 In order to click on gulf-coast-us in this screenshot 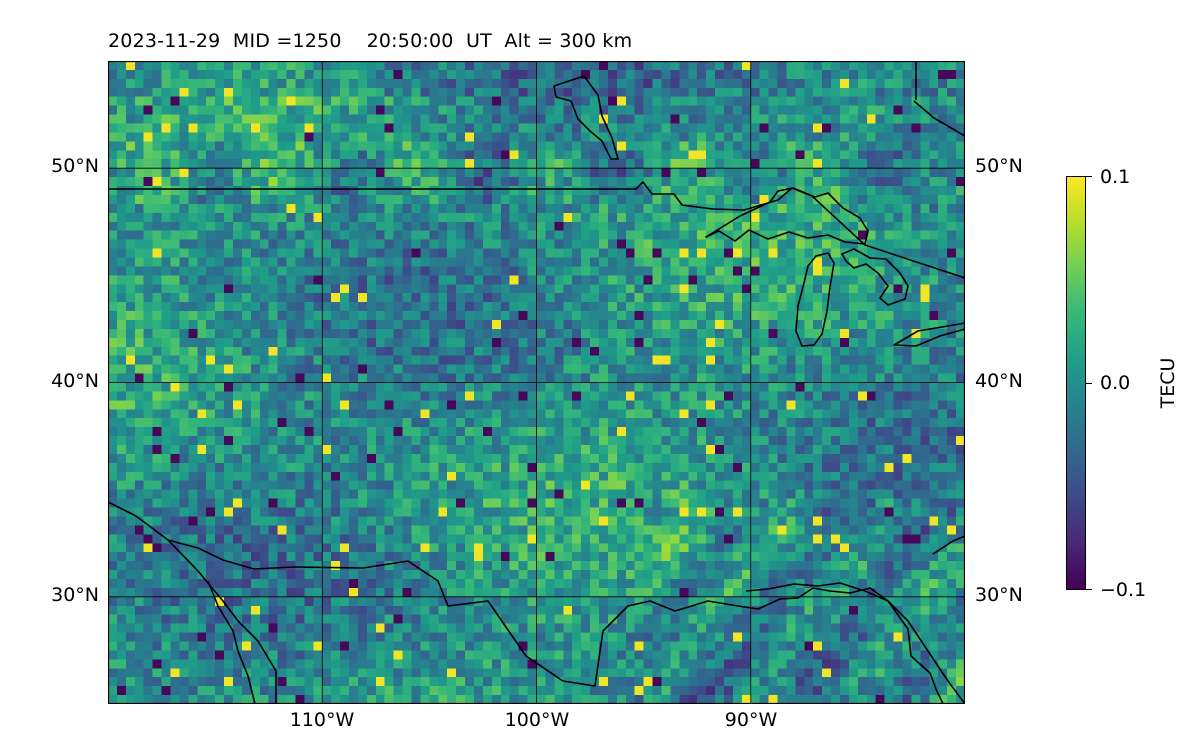, I will do `click(855, 643)`.